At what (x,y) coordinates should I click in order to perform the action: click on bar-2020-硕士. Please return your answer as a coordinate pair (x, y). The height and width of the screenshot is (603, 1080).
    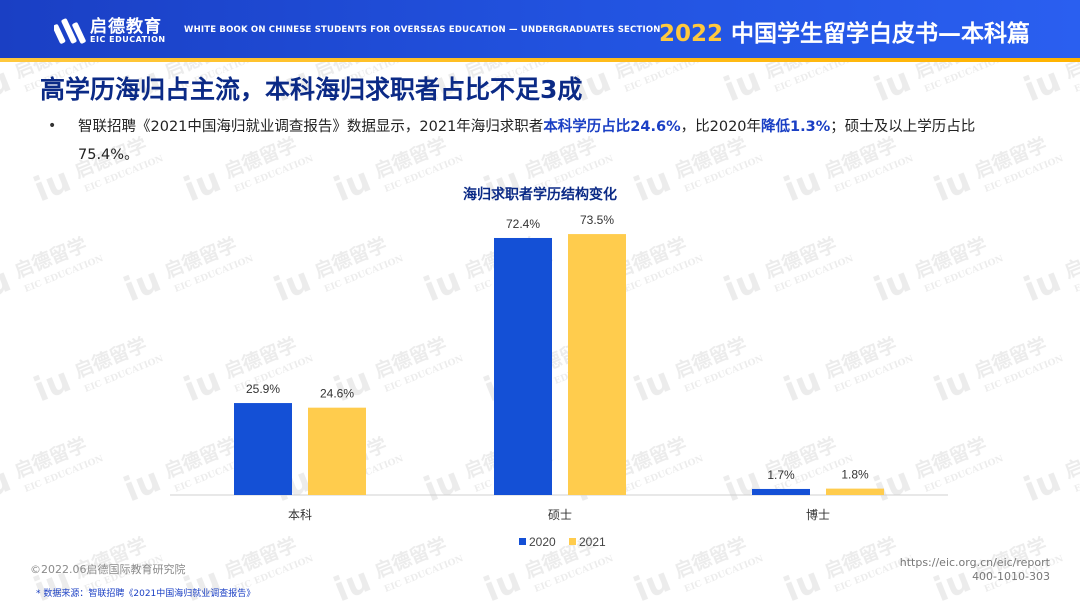
    Looking at the image, I should click on (523, 366).